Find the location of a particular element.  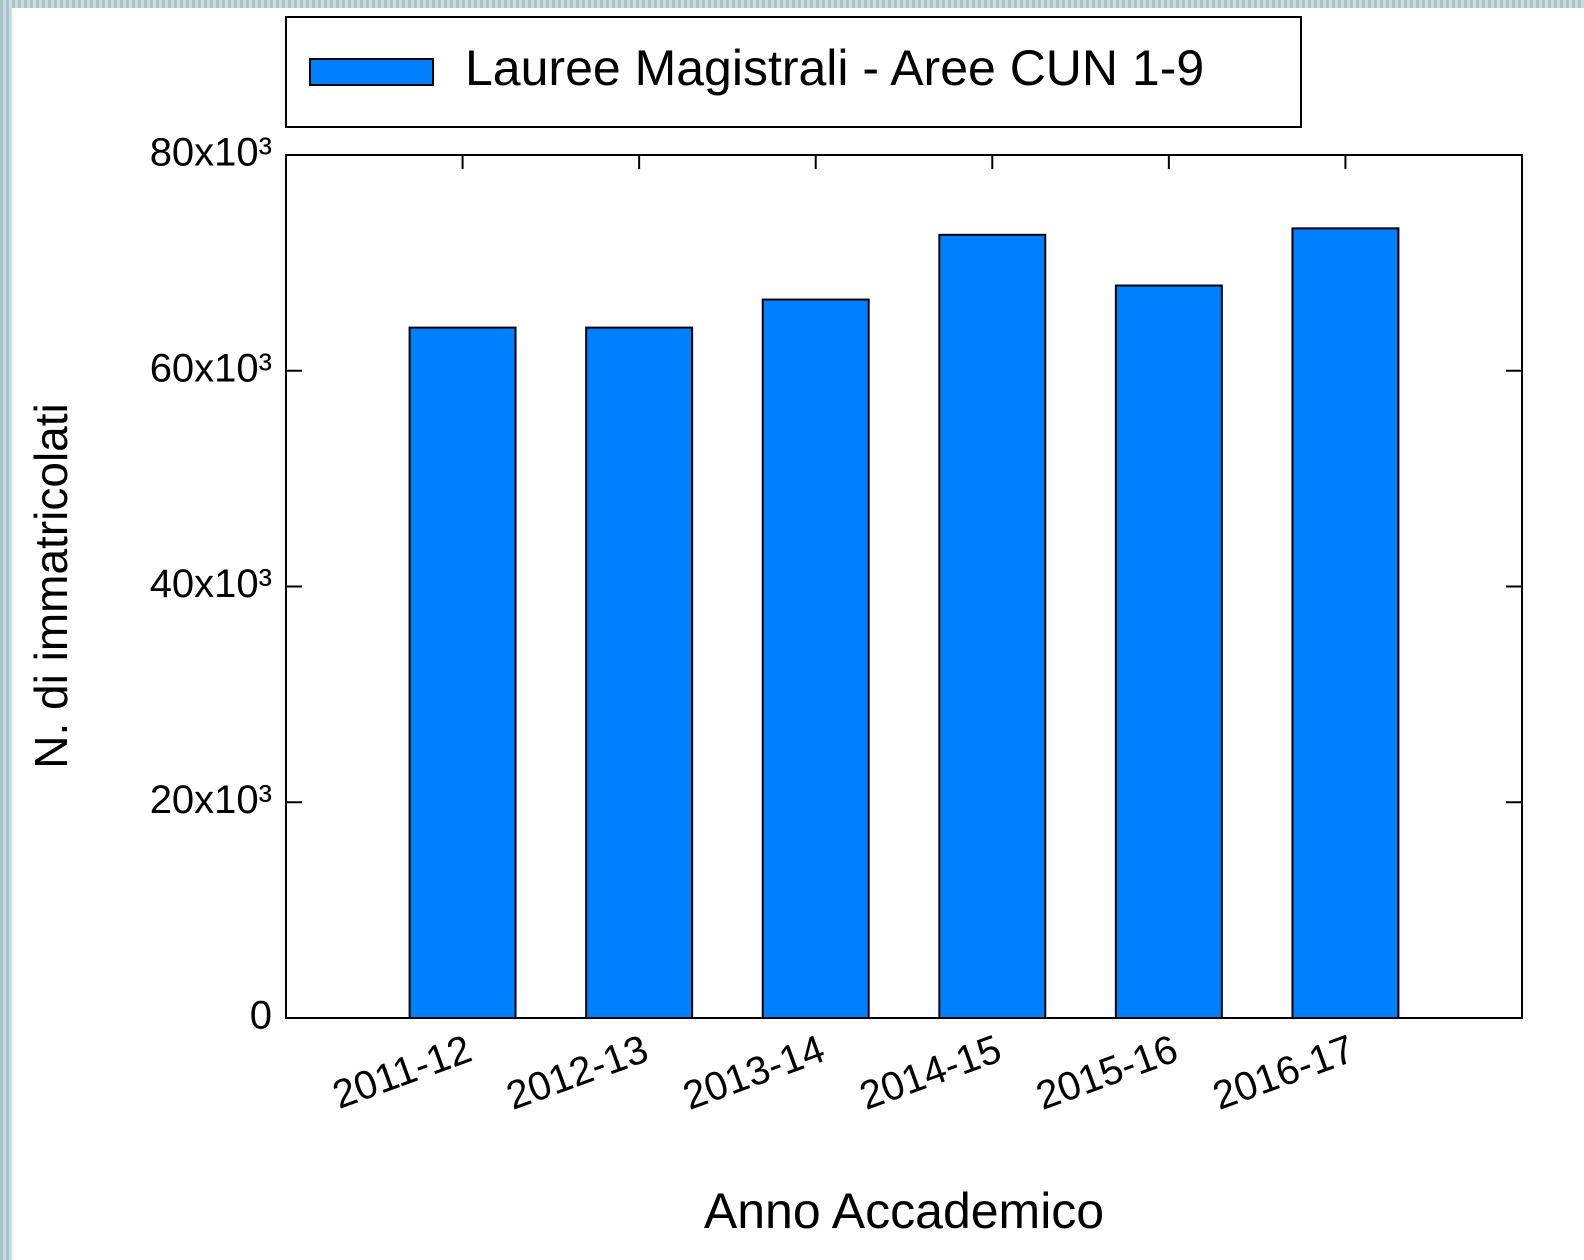

y-tick-label: 80x10³ is located at coordinates (211, 153).